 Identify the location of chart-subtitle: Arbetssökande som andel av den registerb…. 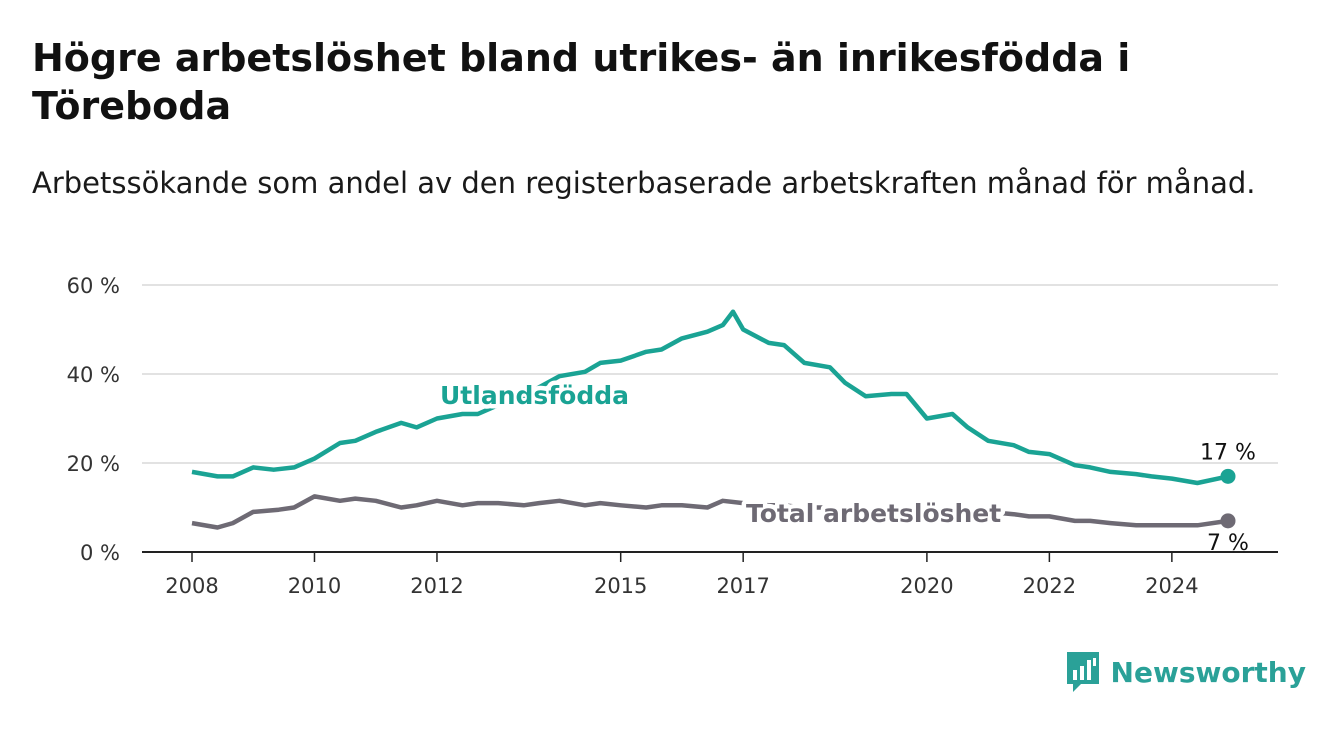
(644, 183).